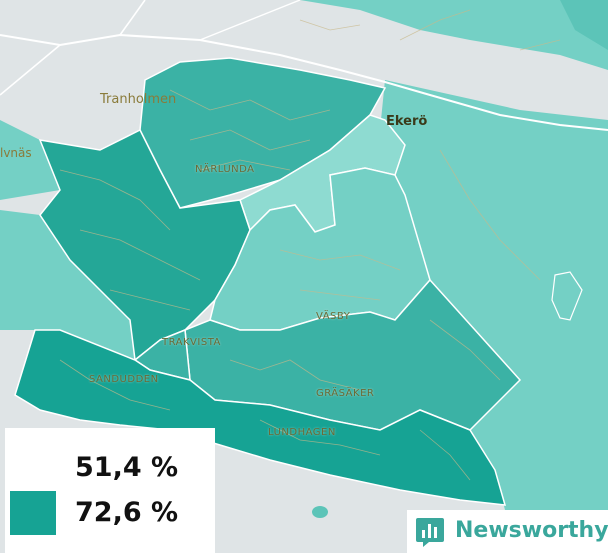 The width and height of the screenshot is (608, 553). What do you see at coordinates (531, 530) in the screenshot?
I see `brand-name: Newsworthy` at bounding box center [531, 530].